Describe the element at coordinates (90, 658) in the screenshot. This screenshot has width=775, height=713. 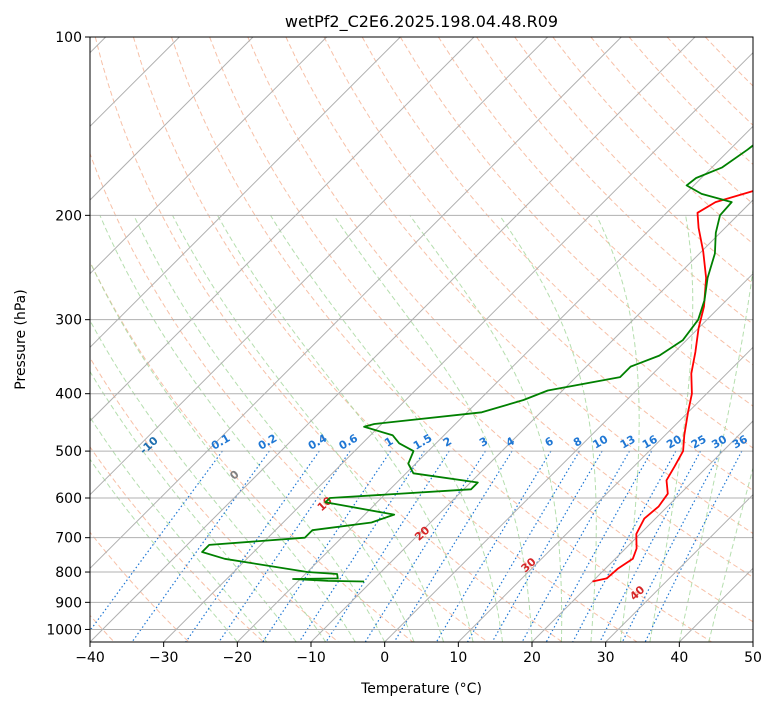
I see `x-tick-label: −40` at that location.